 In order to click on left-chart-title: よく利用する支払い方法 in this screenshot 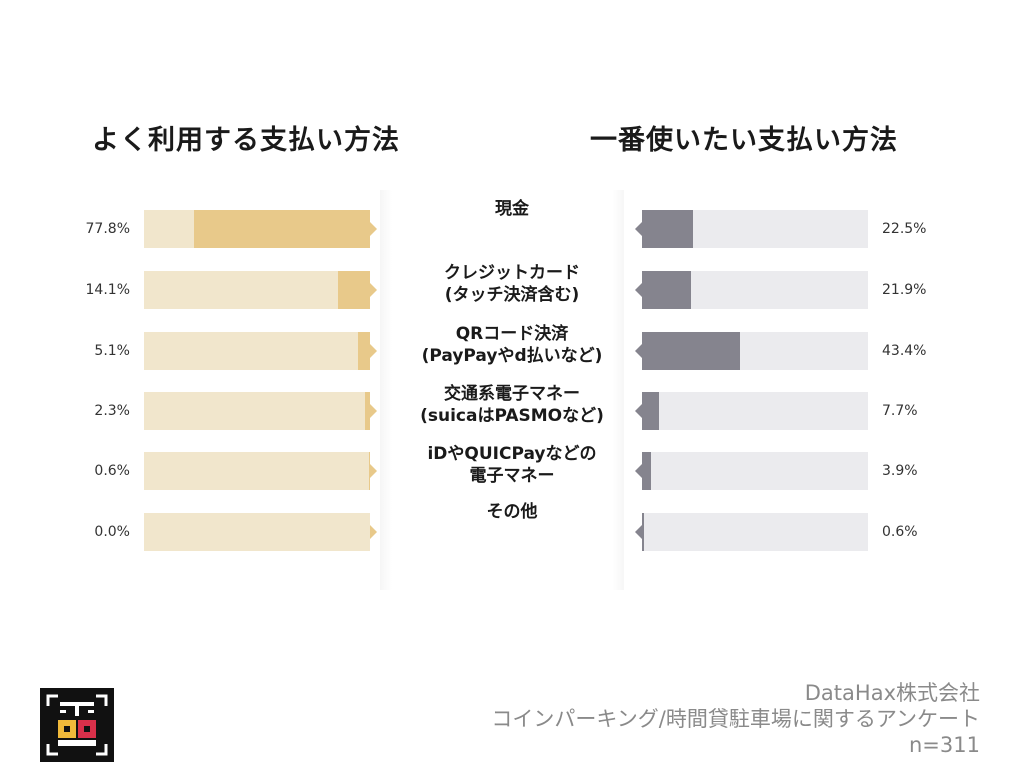, I will do `click(246, 140)`.